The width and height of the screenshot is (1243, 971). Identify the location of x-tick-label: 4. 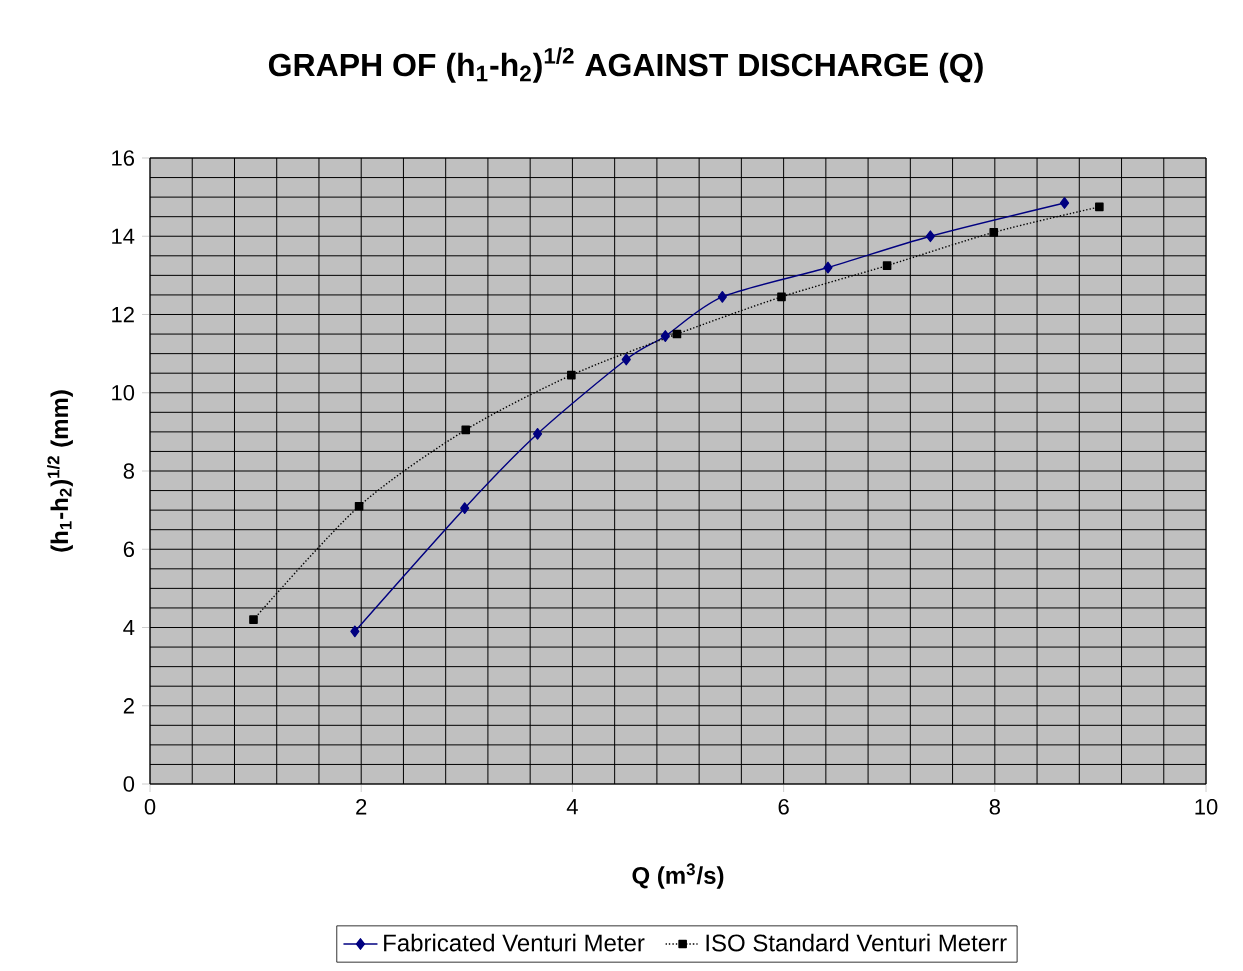
(572, 807).